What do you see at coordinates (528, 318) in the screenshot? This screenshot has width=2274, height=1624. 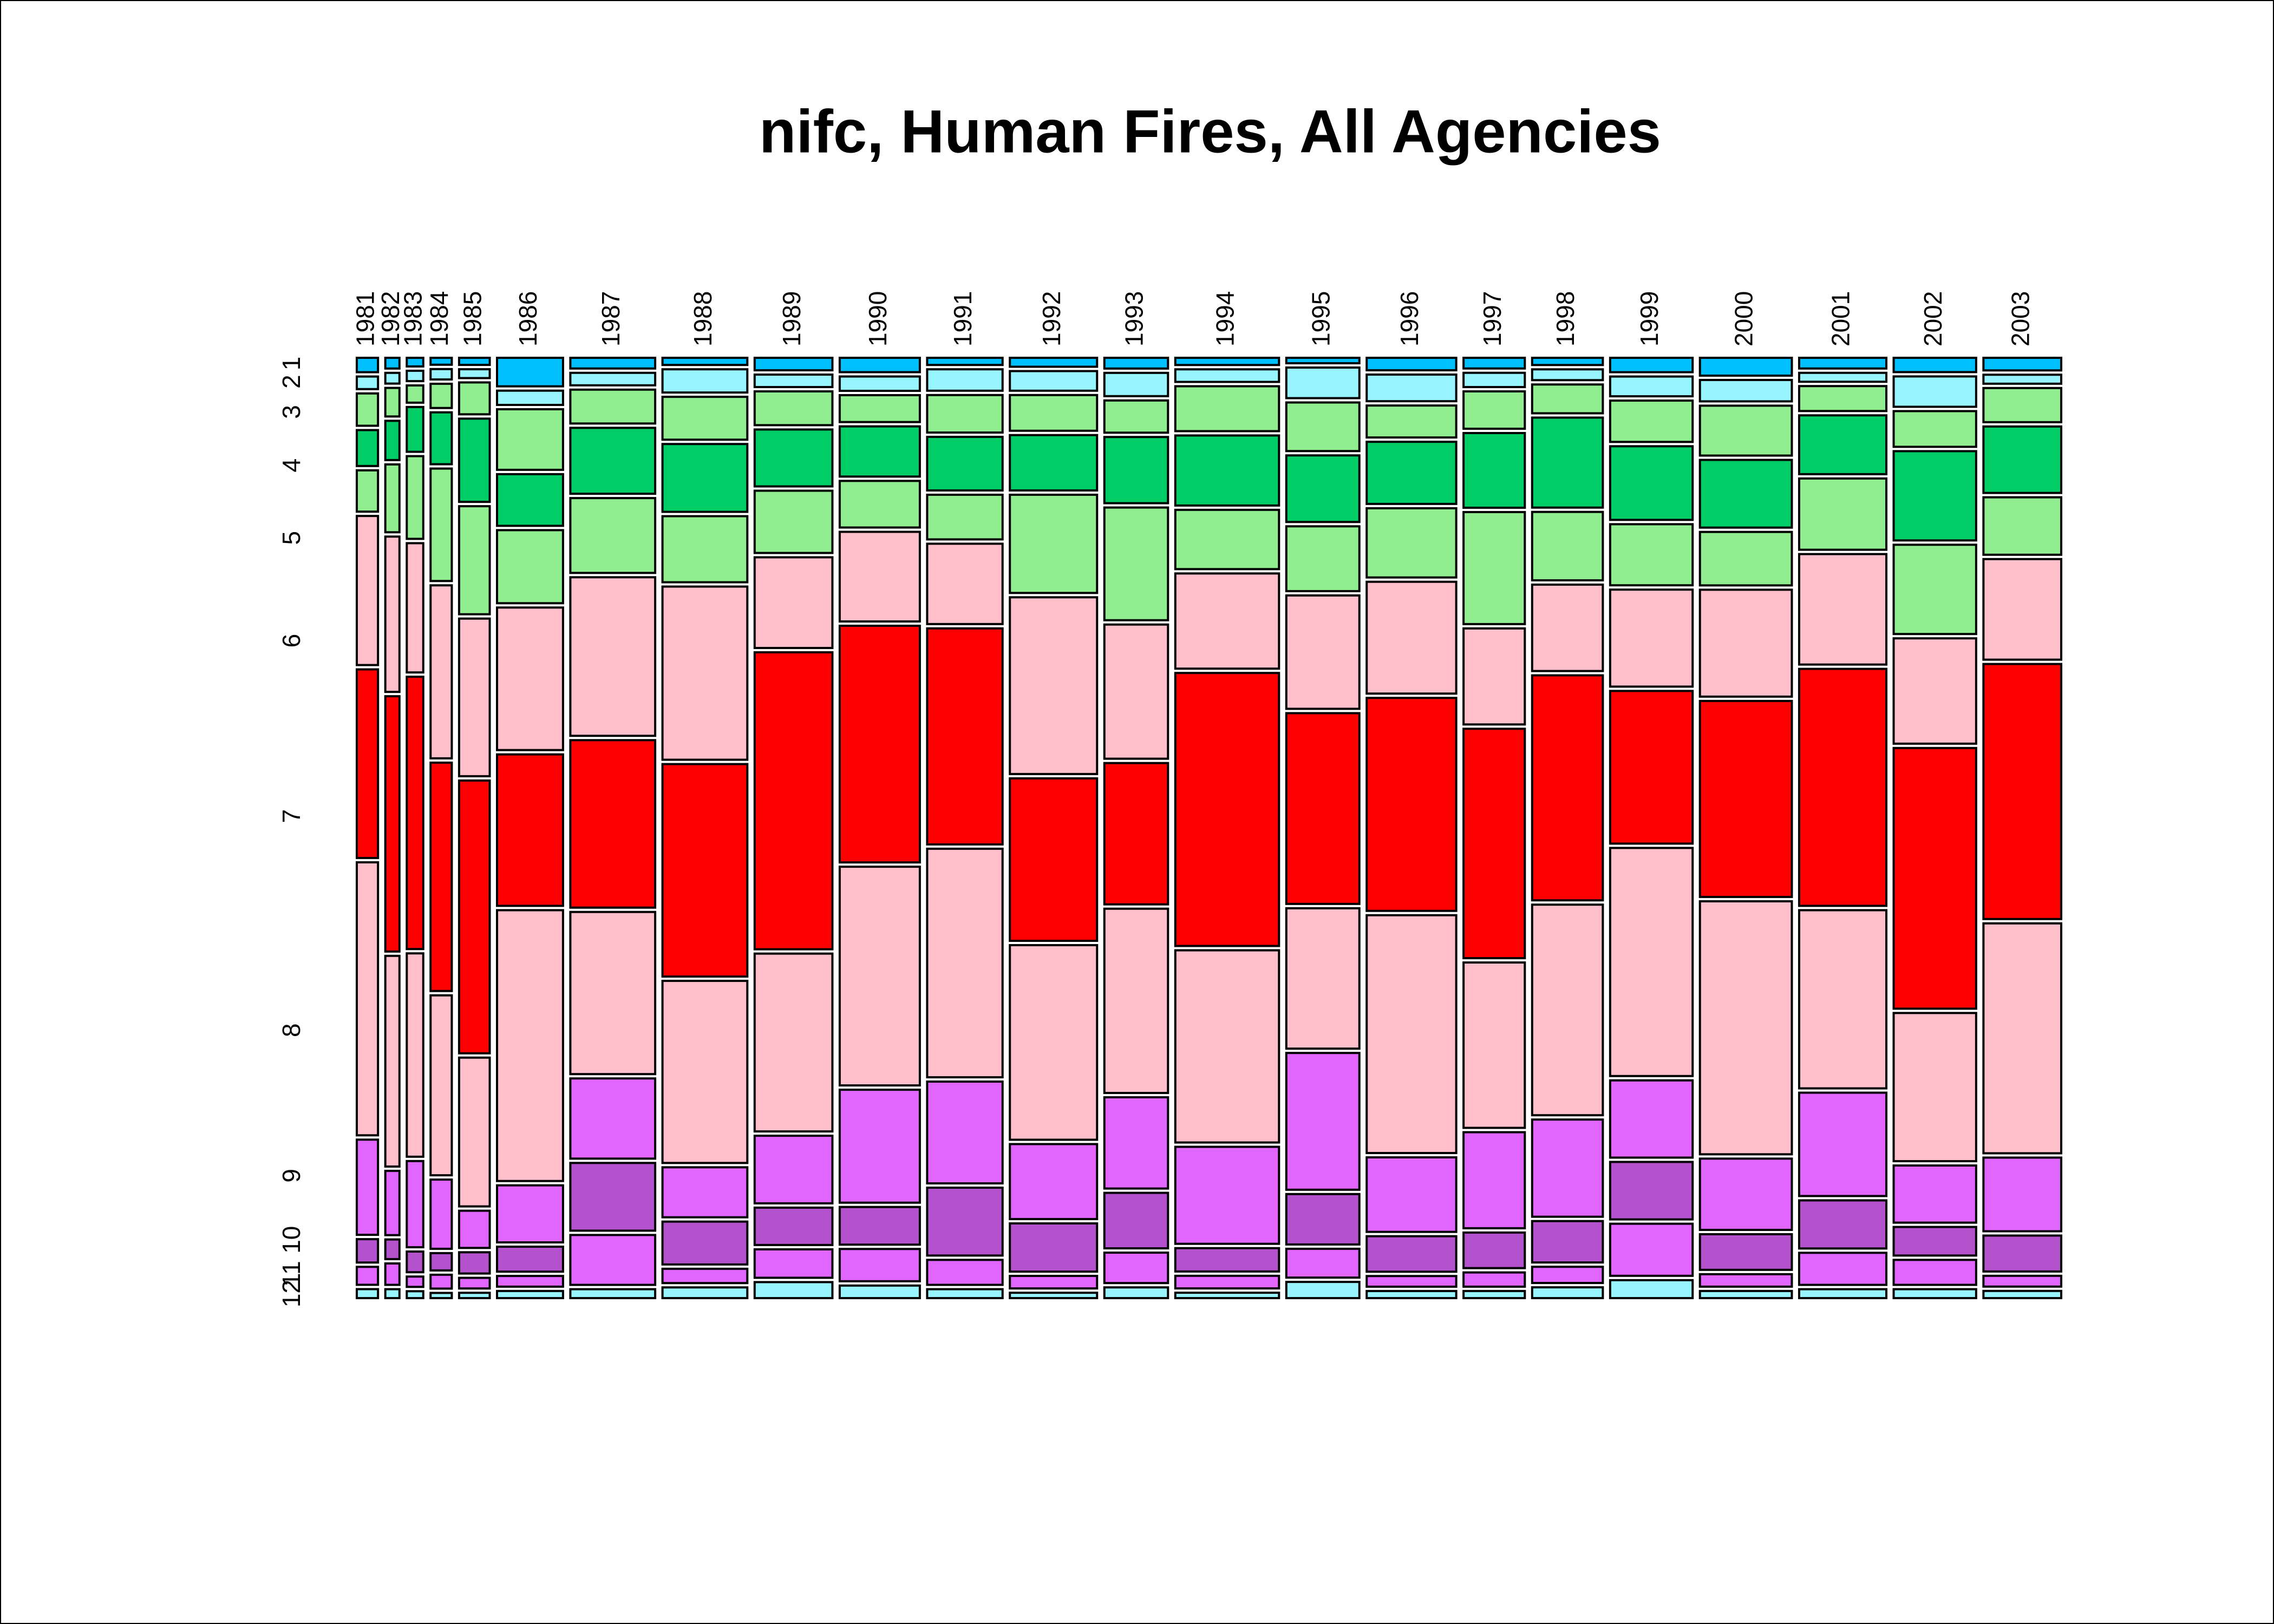 I see `x-category-label: 1986` at bounding box center [528, 318].